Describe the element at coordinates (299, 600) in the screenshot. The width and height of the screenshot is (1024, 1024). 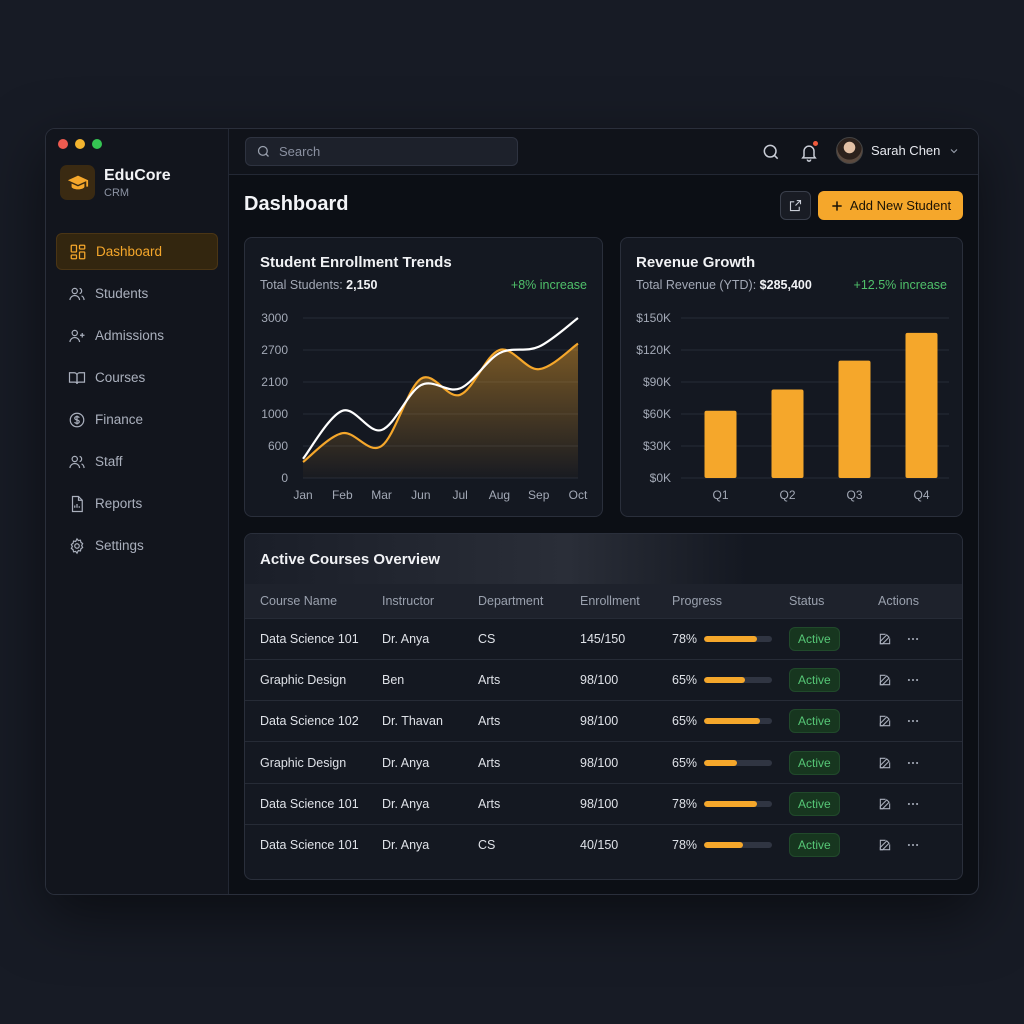
I see `column-header: Course Name` at that location.